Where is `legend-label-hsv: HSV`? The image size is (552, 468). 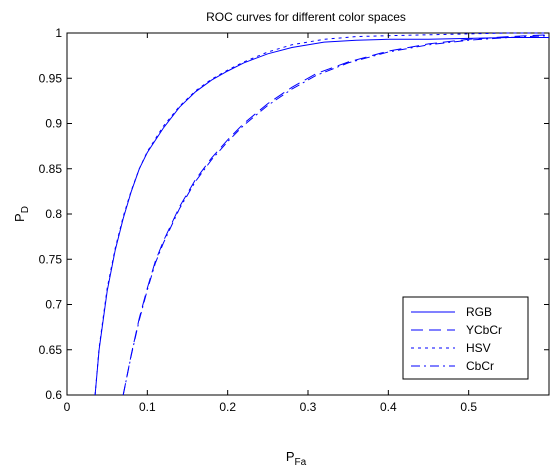
legend-label-hsv: HSV is located at coordinates (478, 348).